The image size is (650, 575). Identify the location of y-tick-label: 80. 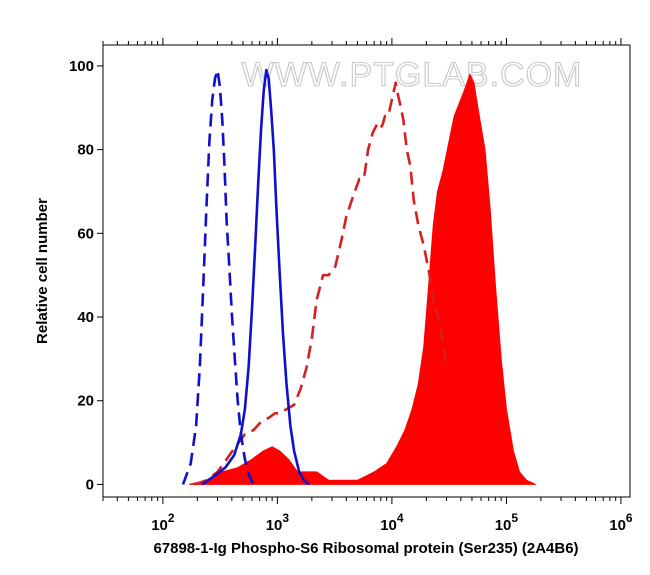
(85, 150).